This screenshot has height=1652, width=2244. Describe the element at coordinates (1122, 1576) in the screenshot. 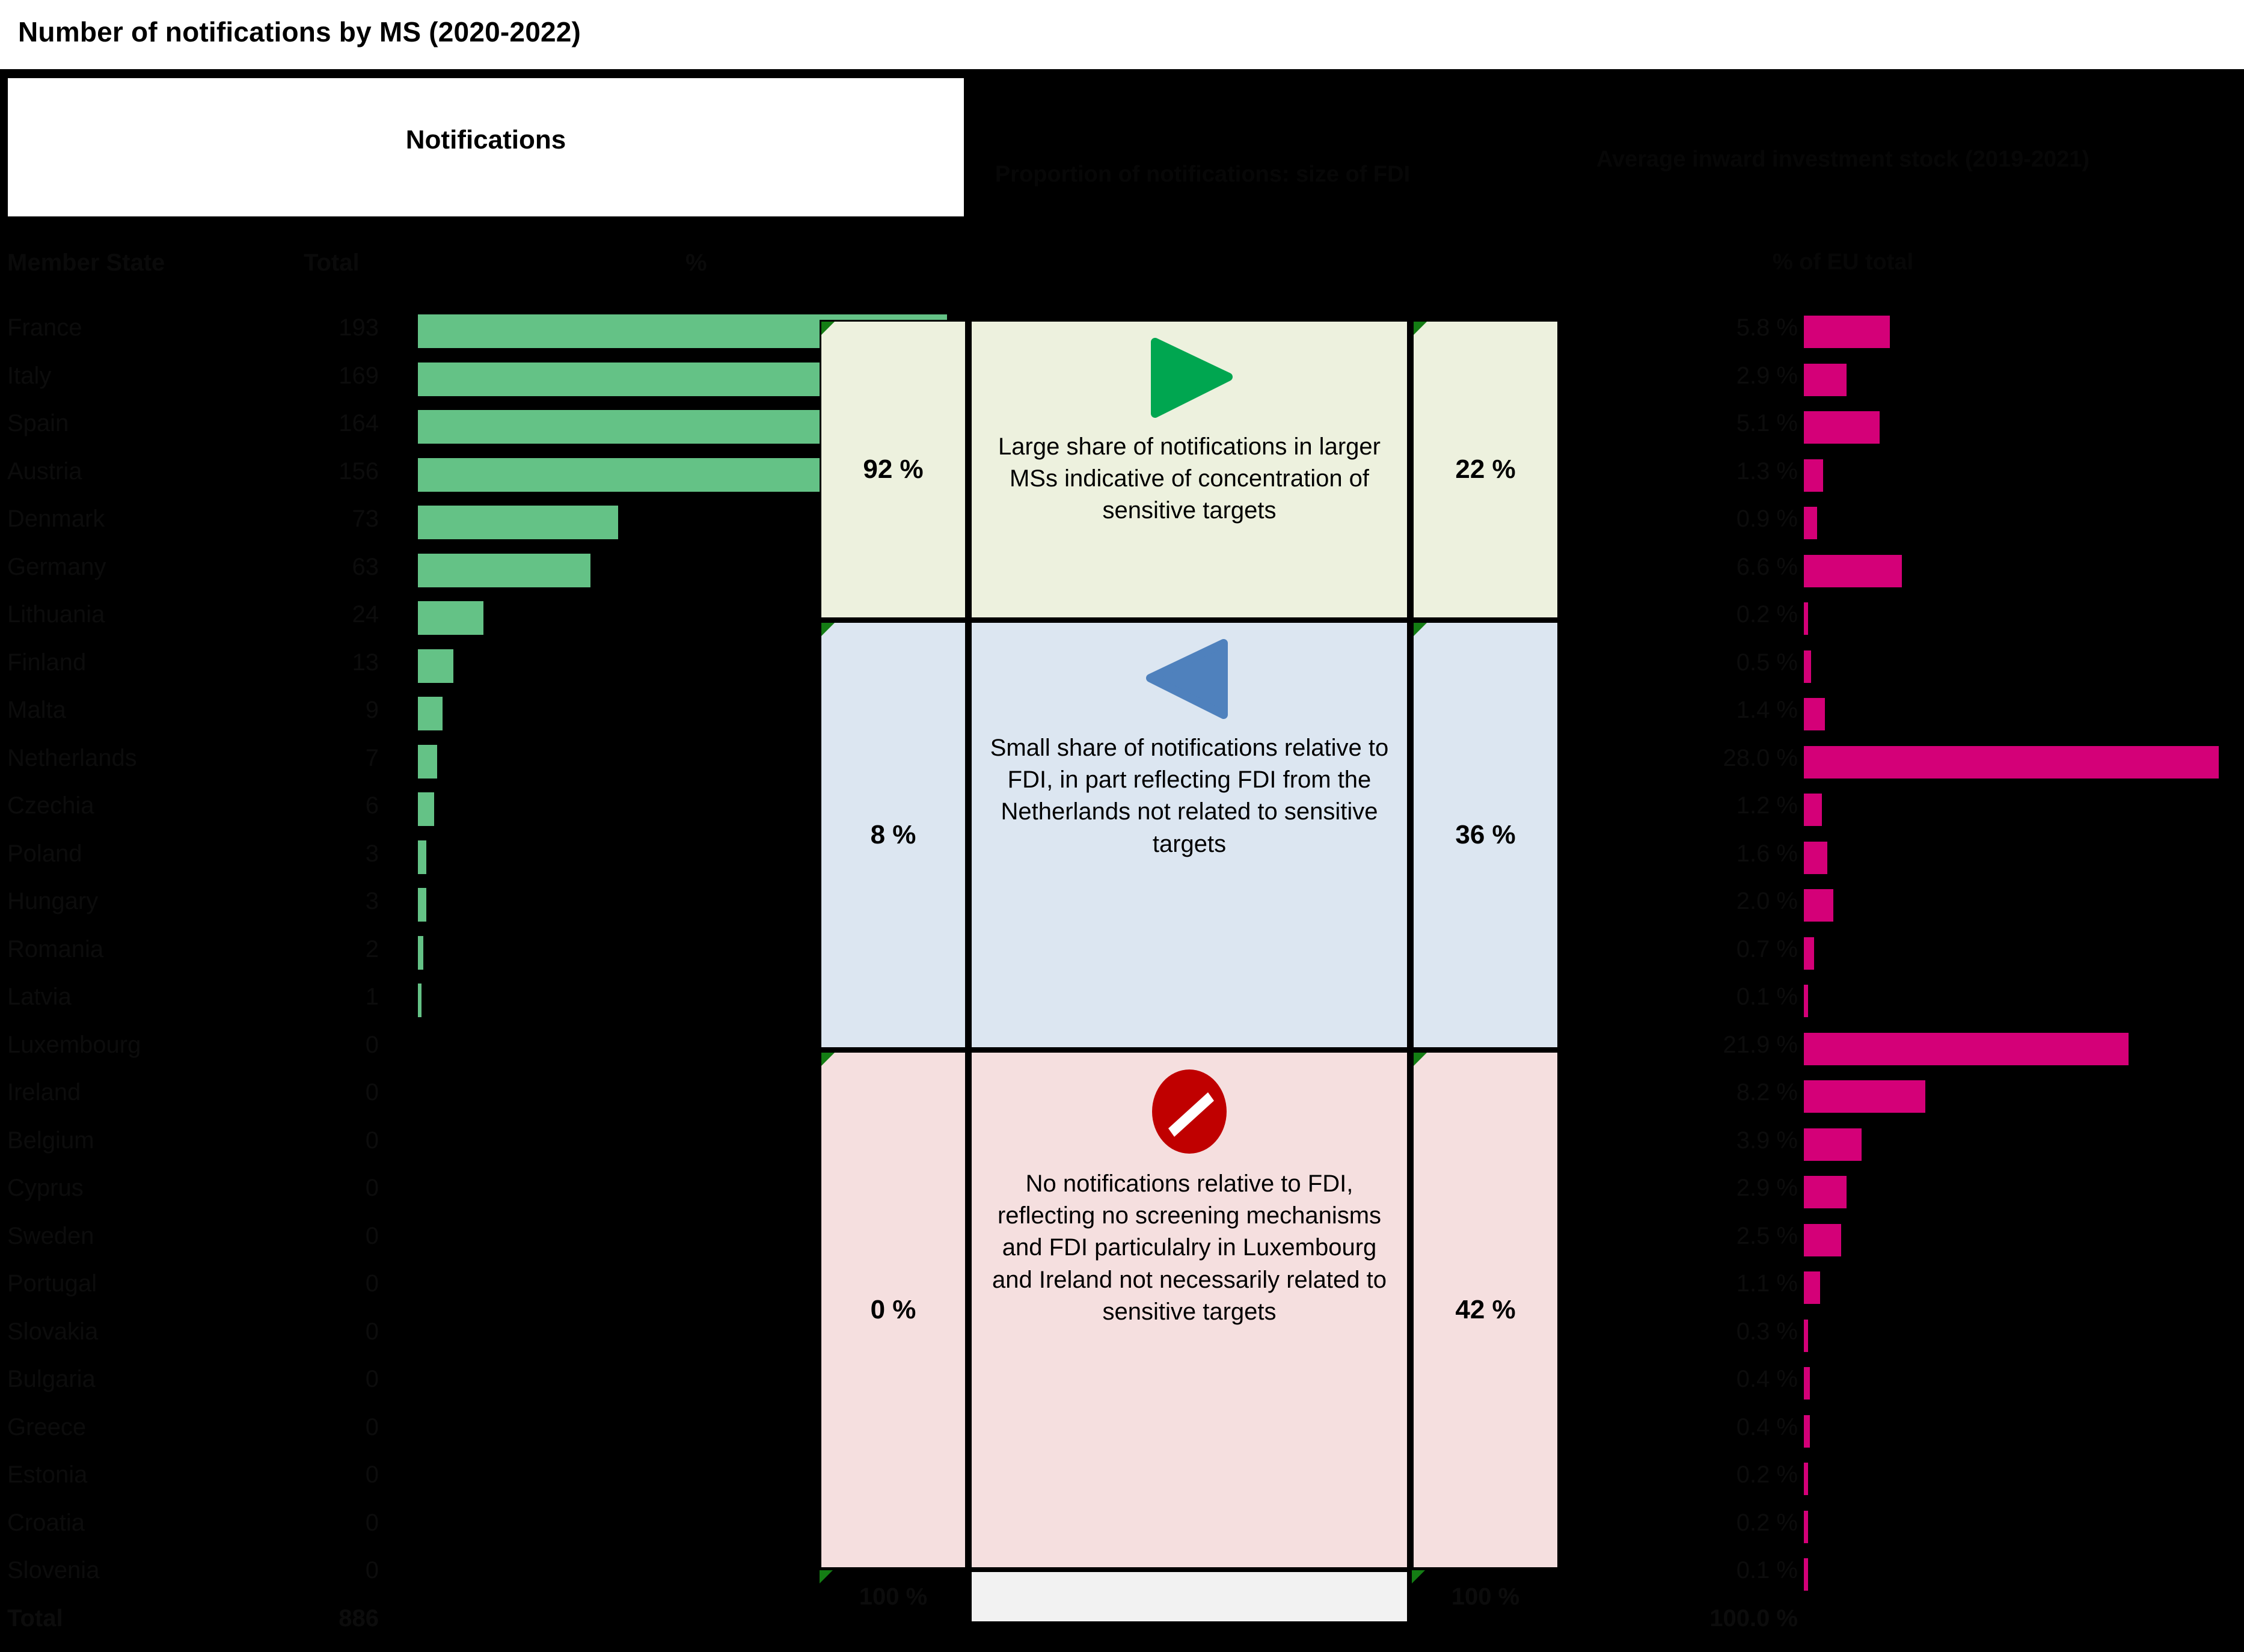

I see `table-row: Slovenia 0 0.1 %` at that location.